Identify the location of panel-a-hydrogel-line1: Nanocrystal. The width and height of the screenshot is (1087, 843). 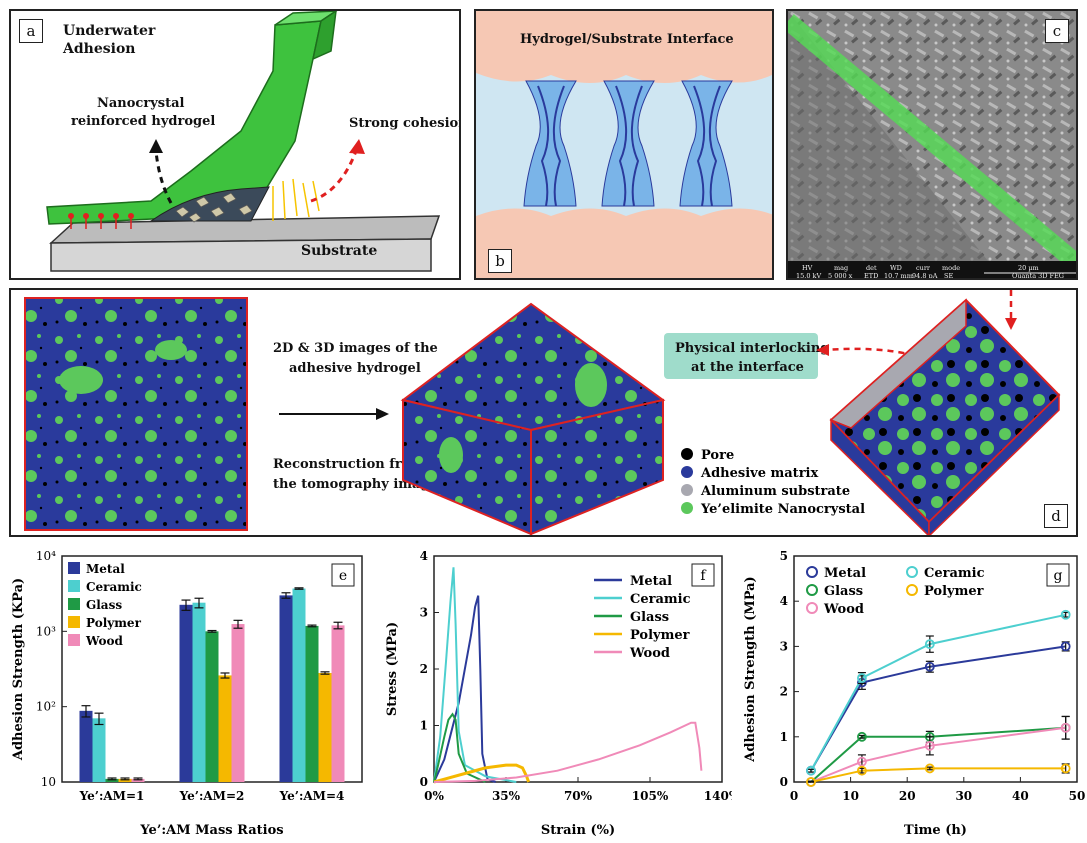
(140, 103).